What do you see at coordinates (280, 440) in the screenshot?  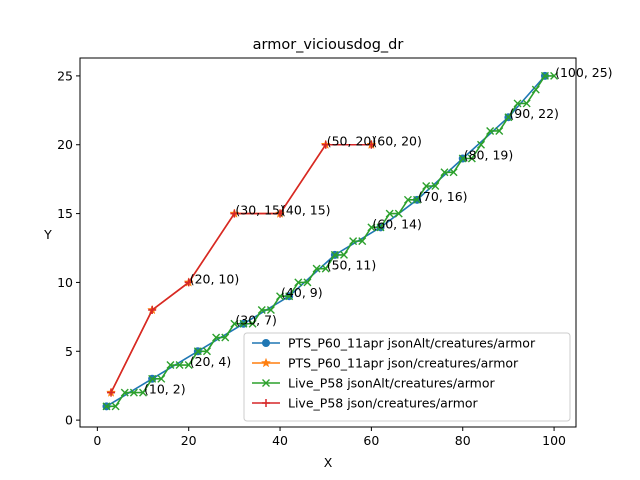 I see `x-tick-label: 40` at bounding box center [280, 440].